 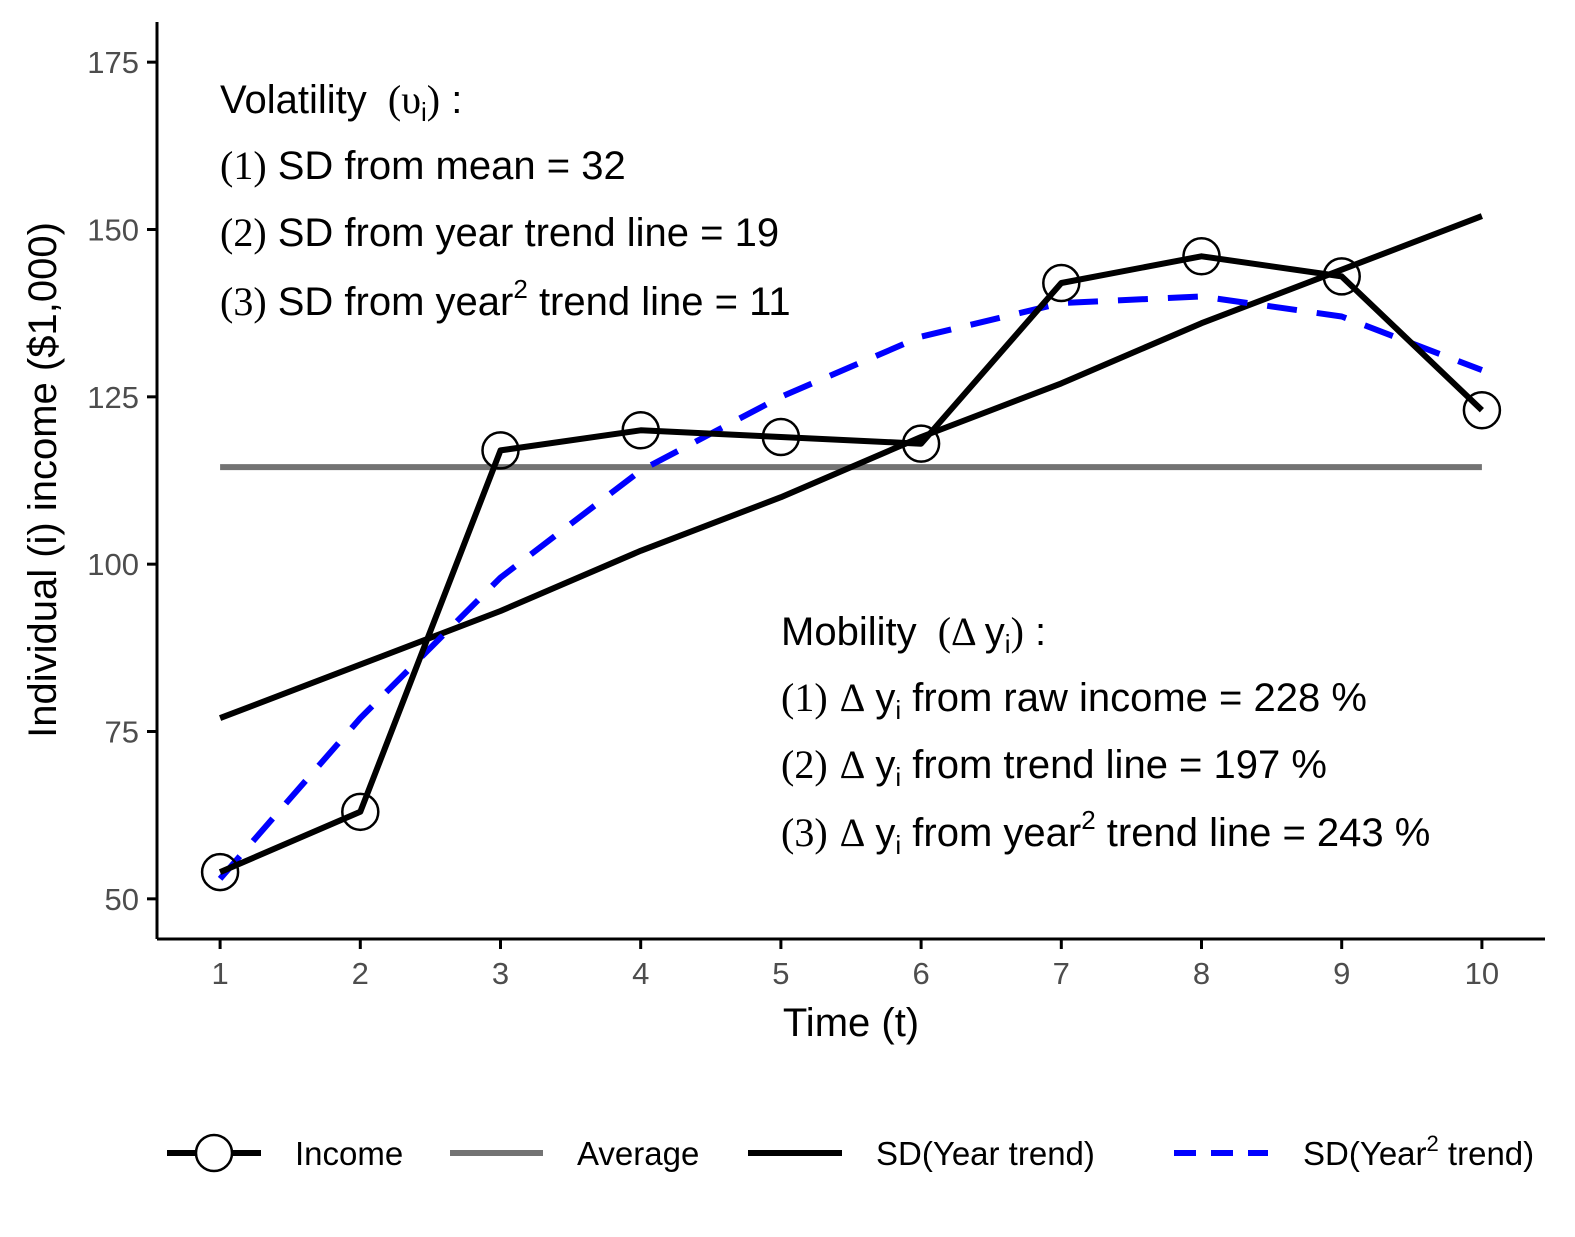 I want to click on y-tick-label: 125, so click(x=113, y=397).